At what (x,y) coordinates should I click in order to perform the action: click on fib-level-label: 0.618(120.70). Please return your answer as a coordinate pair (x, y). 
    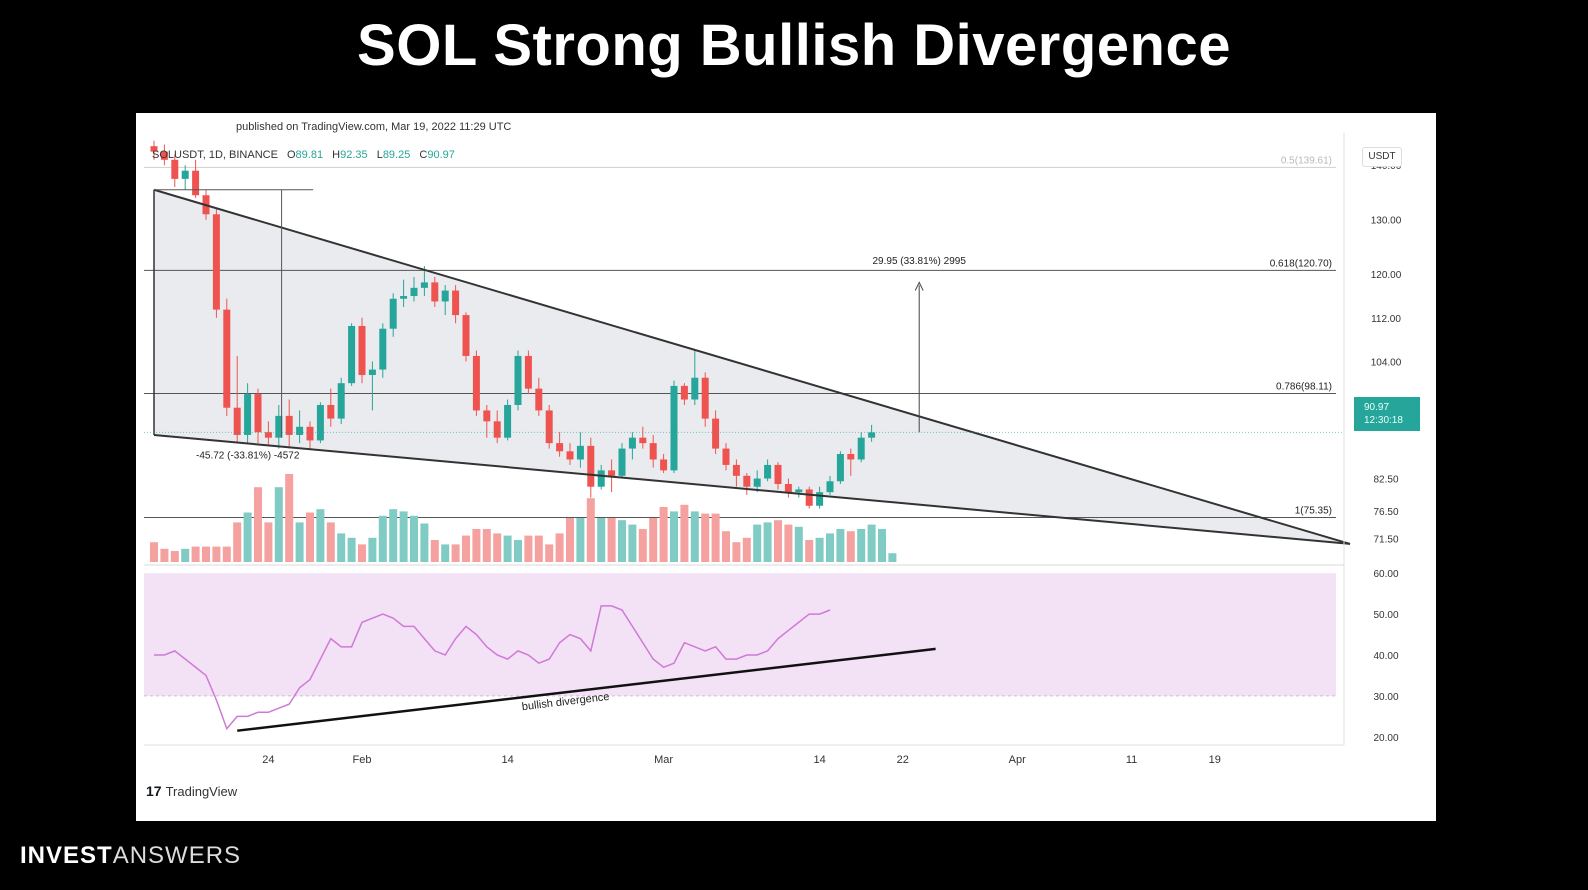
    Looking at the image, I should click on (1301, 263).